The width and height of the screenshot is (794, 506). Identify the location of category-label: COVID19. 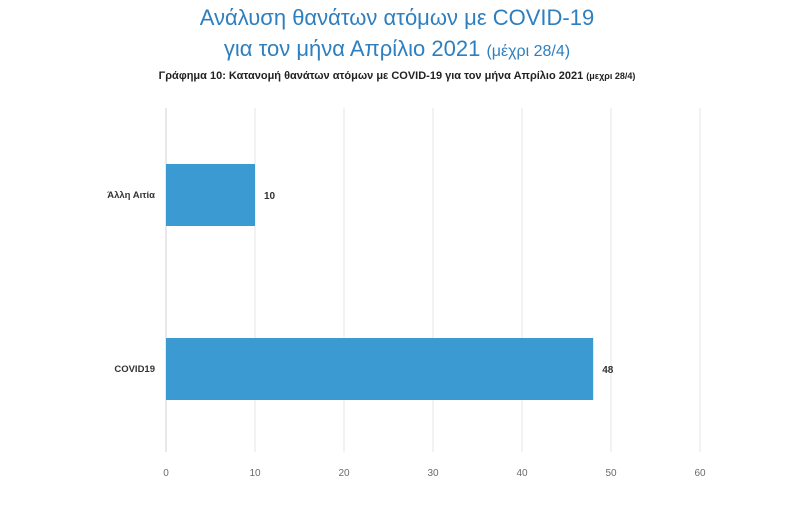
(134, 369).